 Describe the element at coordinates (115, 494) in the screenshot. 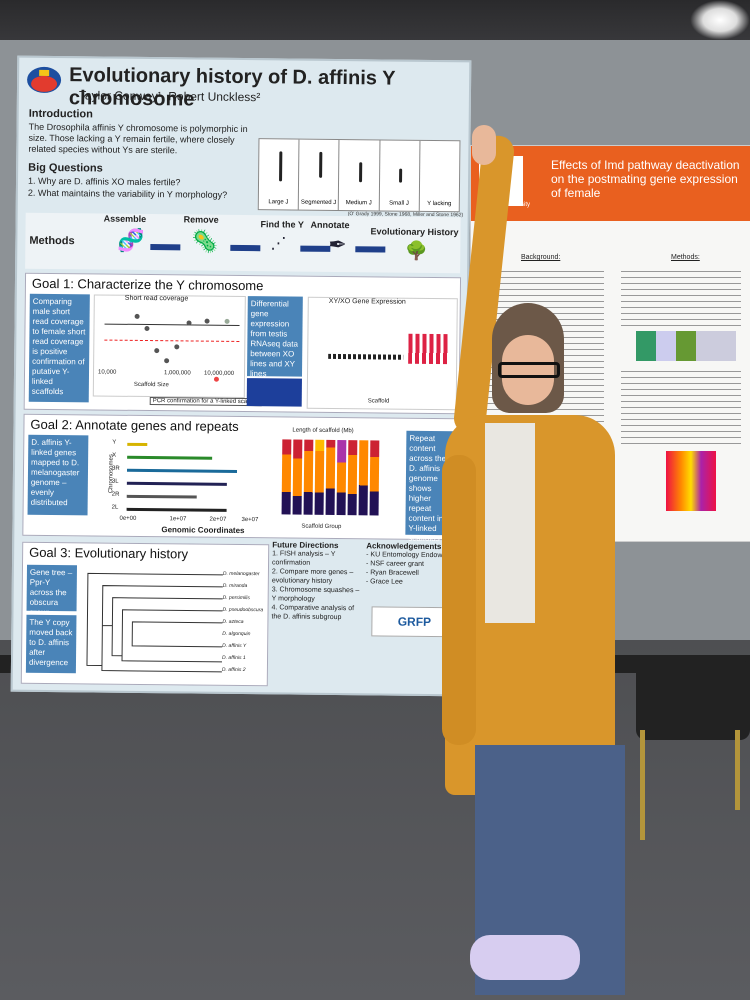

I see `chromosome-label: 2R` at that location.